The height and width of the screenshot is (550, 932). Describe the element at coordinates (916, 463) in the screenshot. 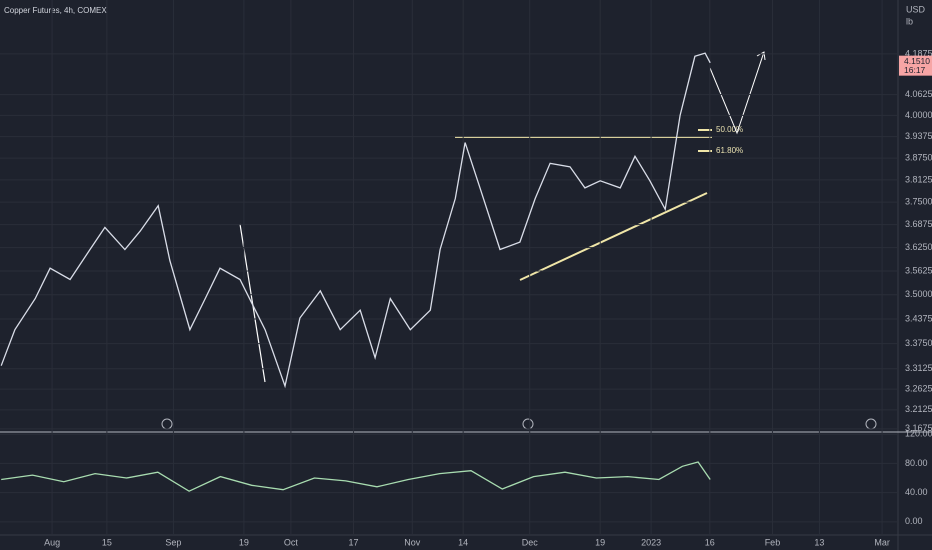

I see `y-tick-label: 80.00` at that location.